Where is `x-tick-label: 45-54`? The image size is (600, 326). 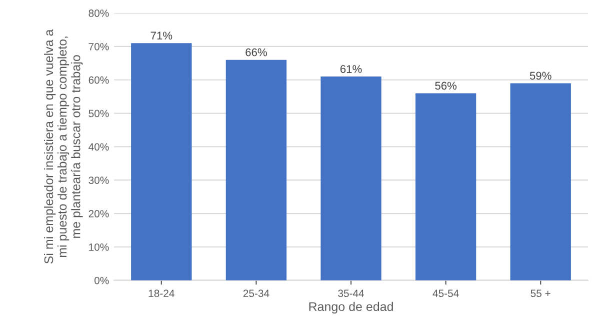
x-tick-label: 45-54 is located at coordinates (445, 294).